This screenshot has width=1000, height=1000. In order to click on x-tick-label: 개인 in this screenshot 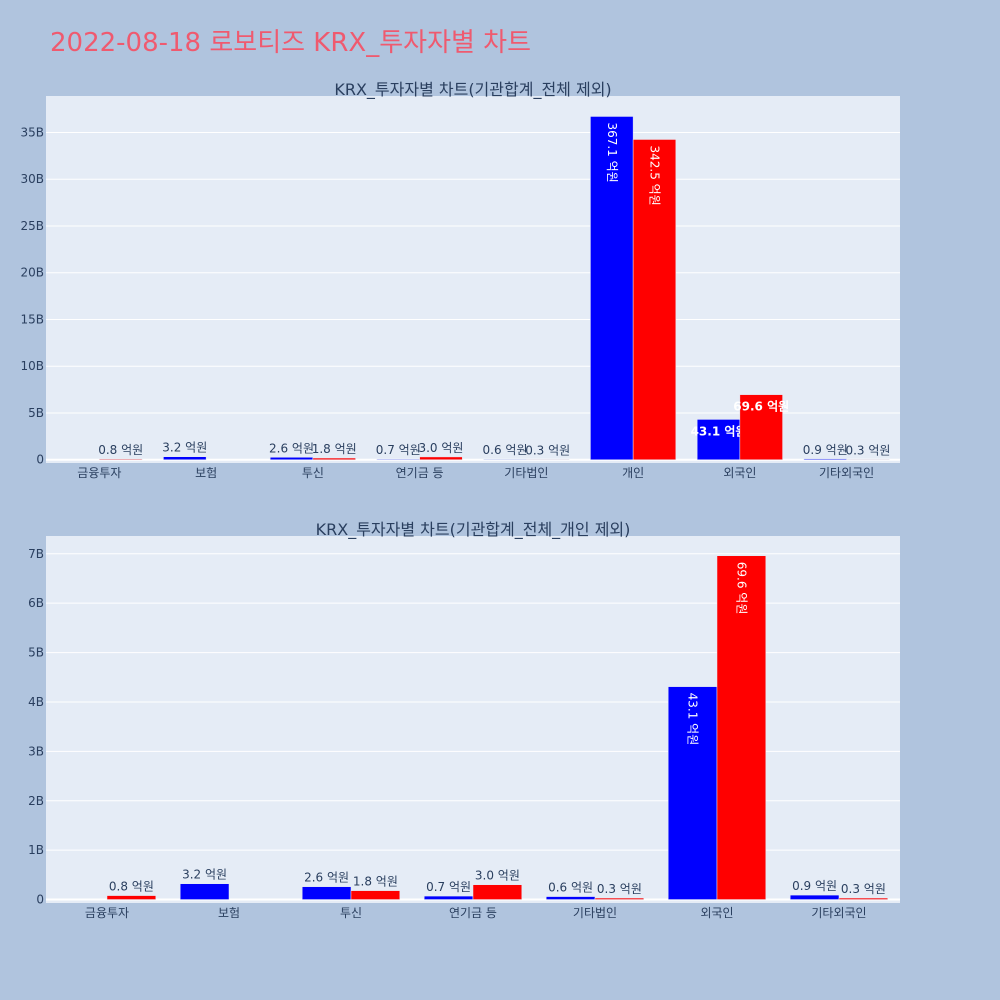, I will do `click(633, 473)`.